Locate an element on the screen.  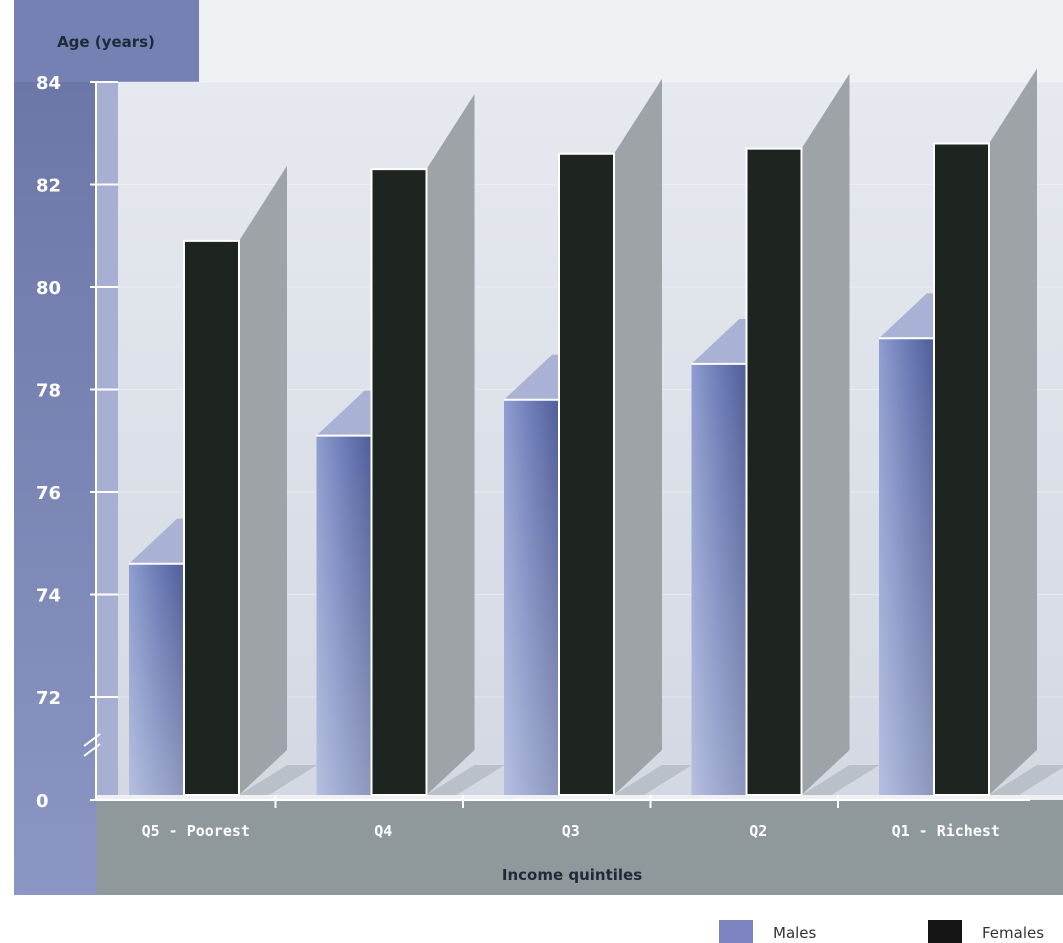
y-axis-label: Age (years) is located at coordinates (106, 42).